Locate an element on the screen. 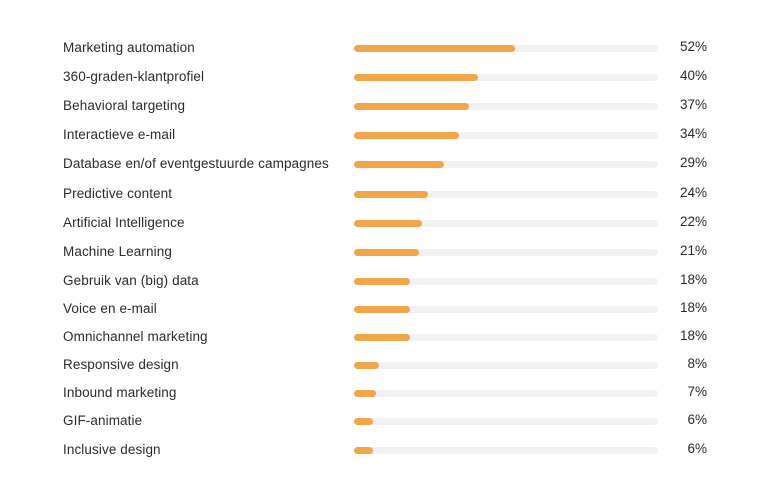 This screenshot has height=500, width=770. value-label: 8% is located at coordinates (697, 363).